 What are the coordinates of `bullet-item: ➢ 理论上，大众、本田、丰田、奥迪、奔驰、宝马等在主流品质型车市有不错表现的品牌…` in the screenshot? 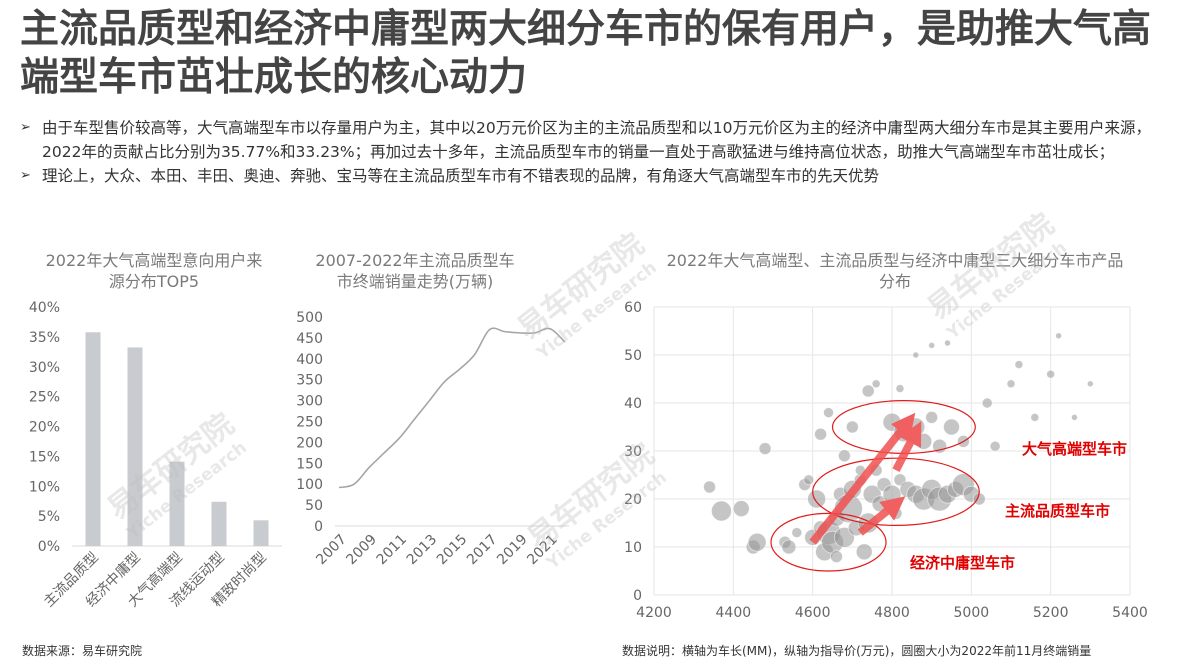 It's located at (595, 176).